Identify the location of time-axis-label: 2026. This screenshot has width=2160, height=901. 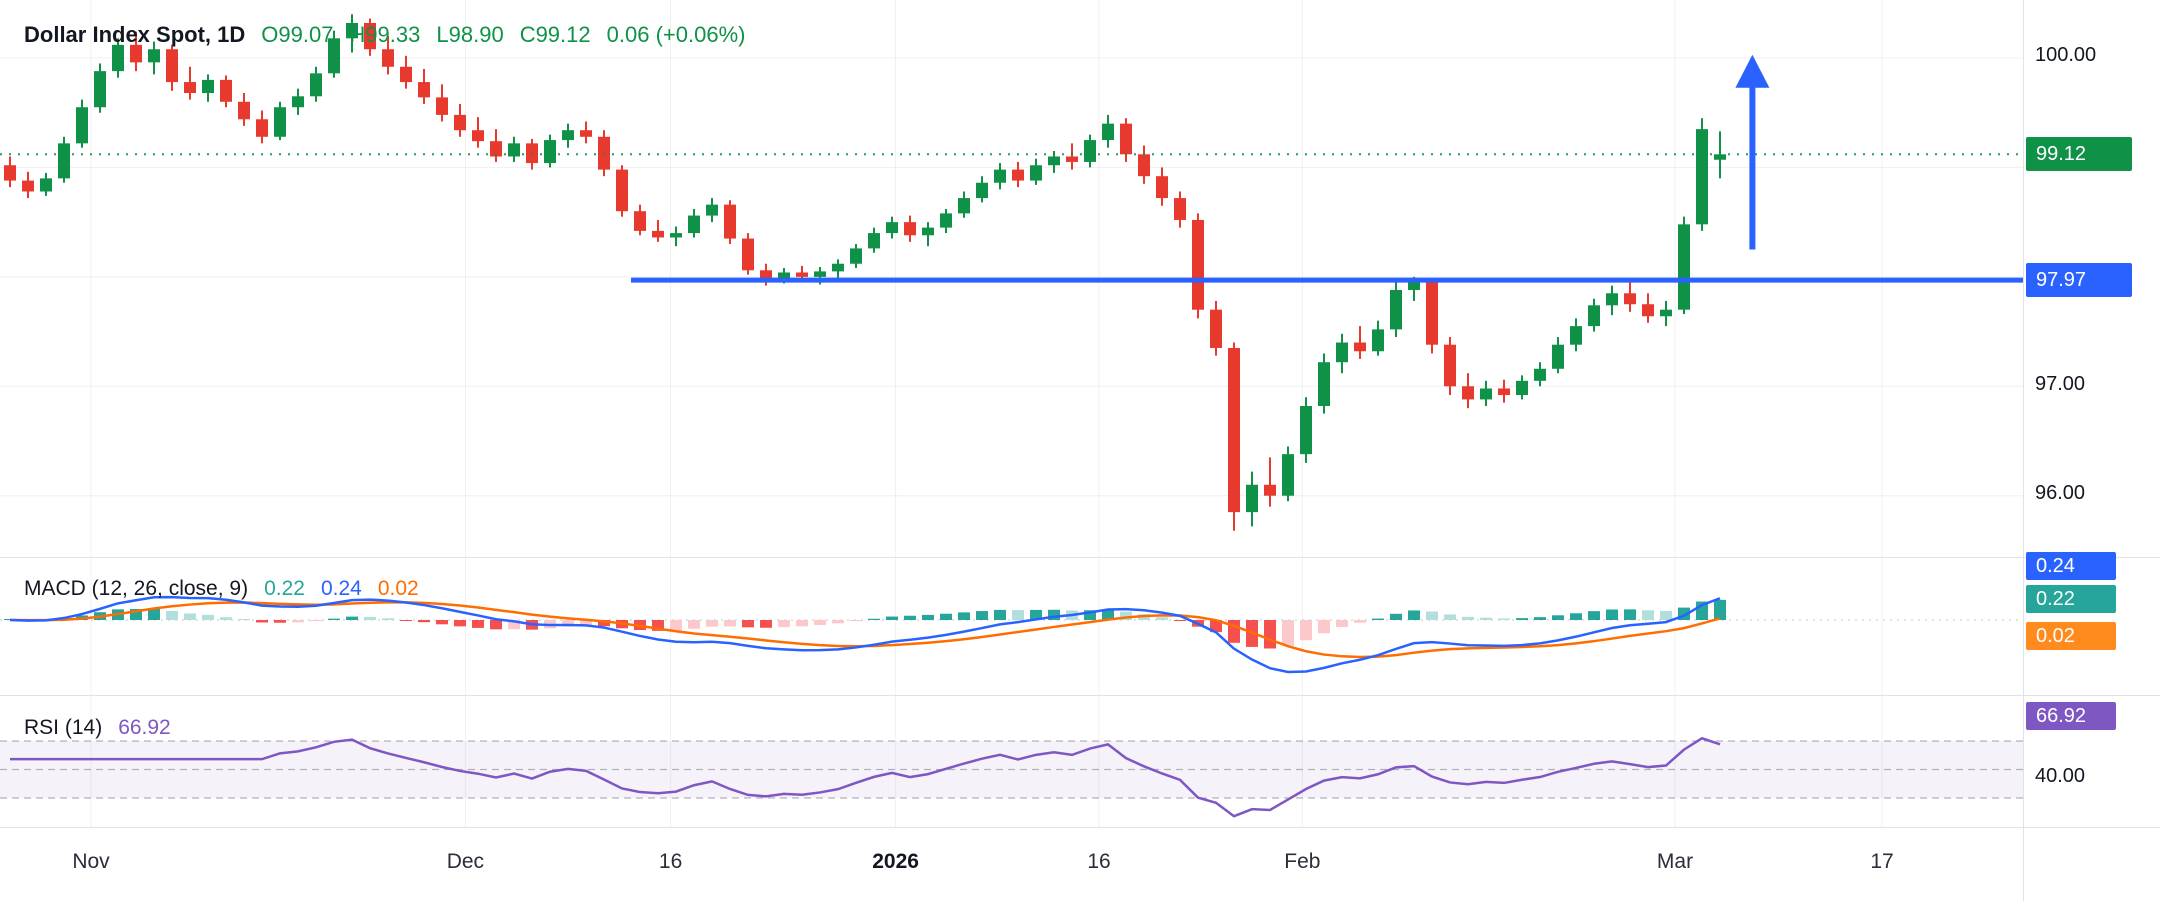
(895, 861).